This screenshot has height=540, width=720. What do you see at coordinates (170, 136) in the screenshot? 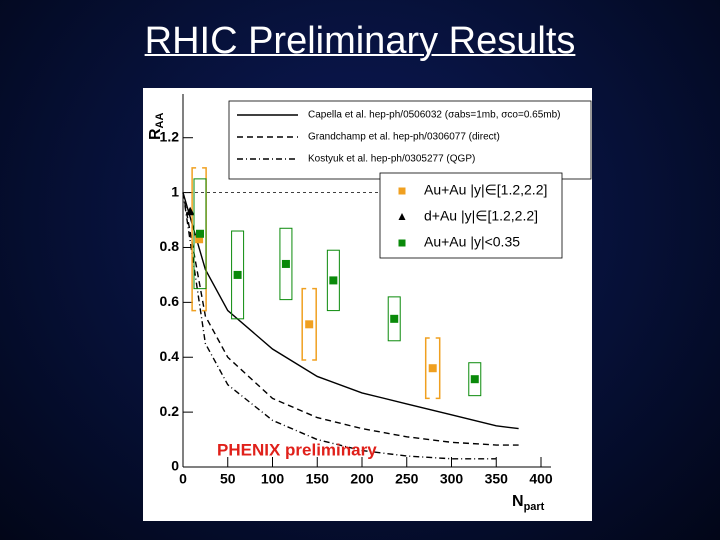
I see `y-tick-label: 1.2` at bounding box center [170, 136].